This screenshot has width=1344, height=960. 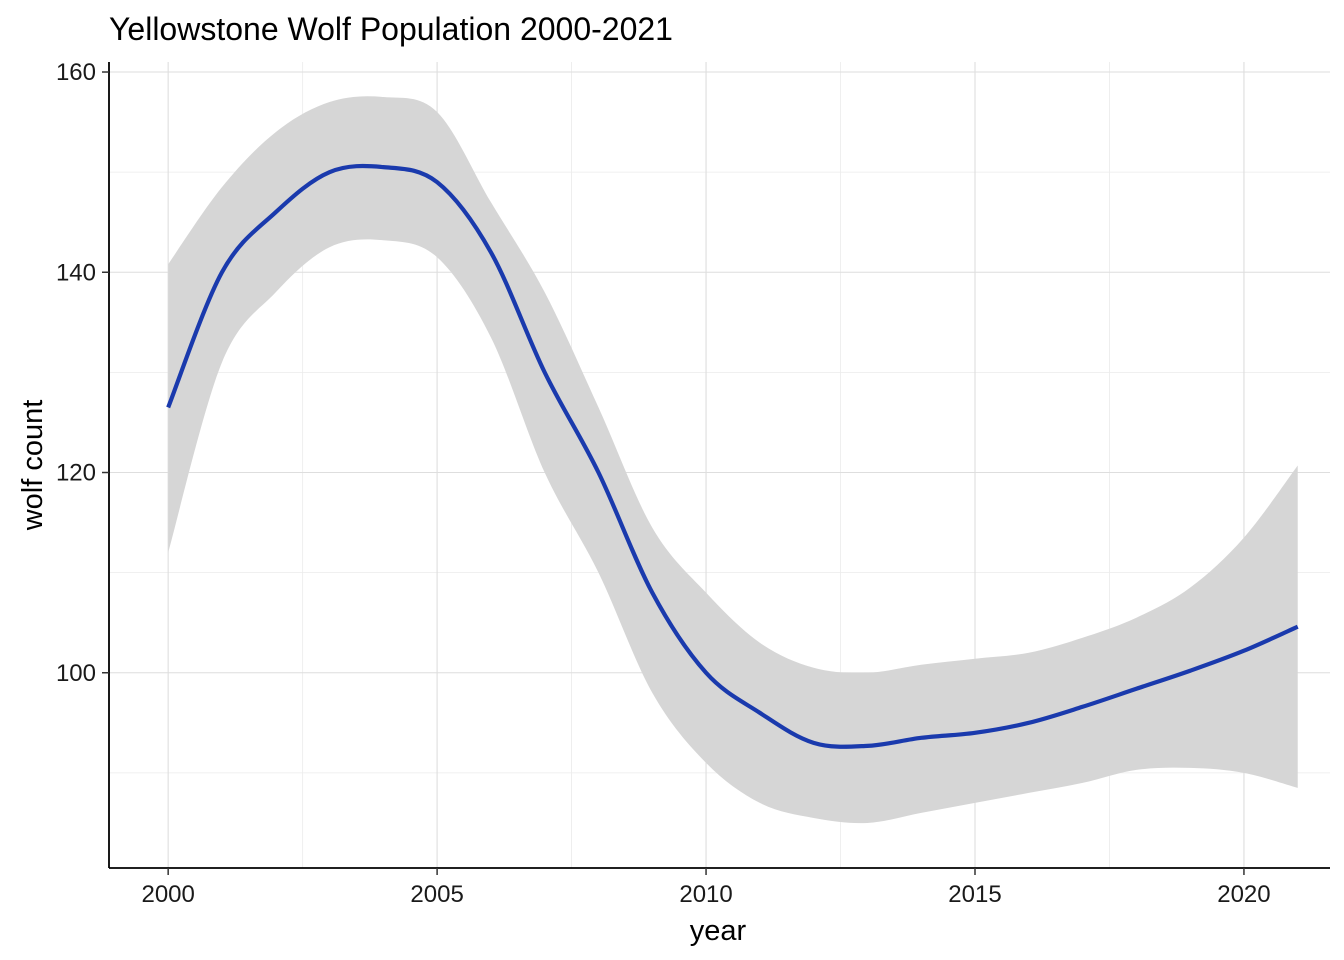 What do you see at coordinates (76, 473) in the screenshot?
I see `y-tick-label: 120` at bounding box center [76, 473].